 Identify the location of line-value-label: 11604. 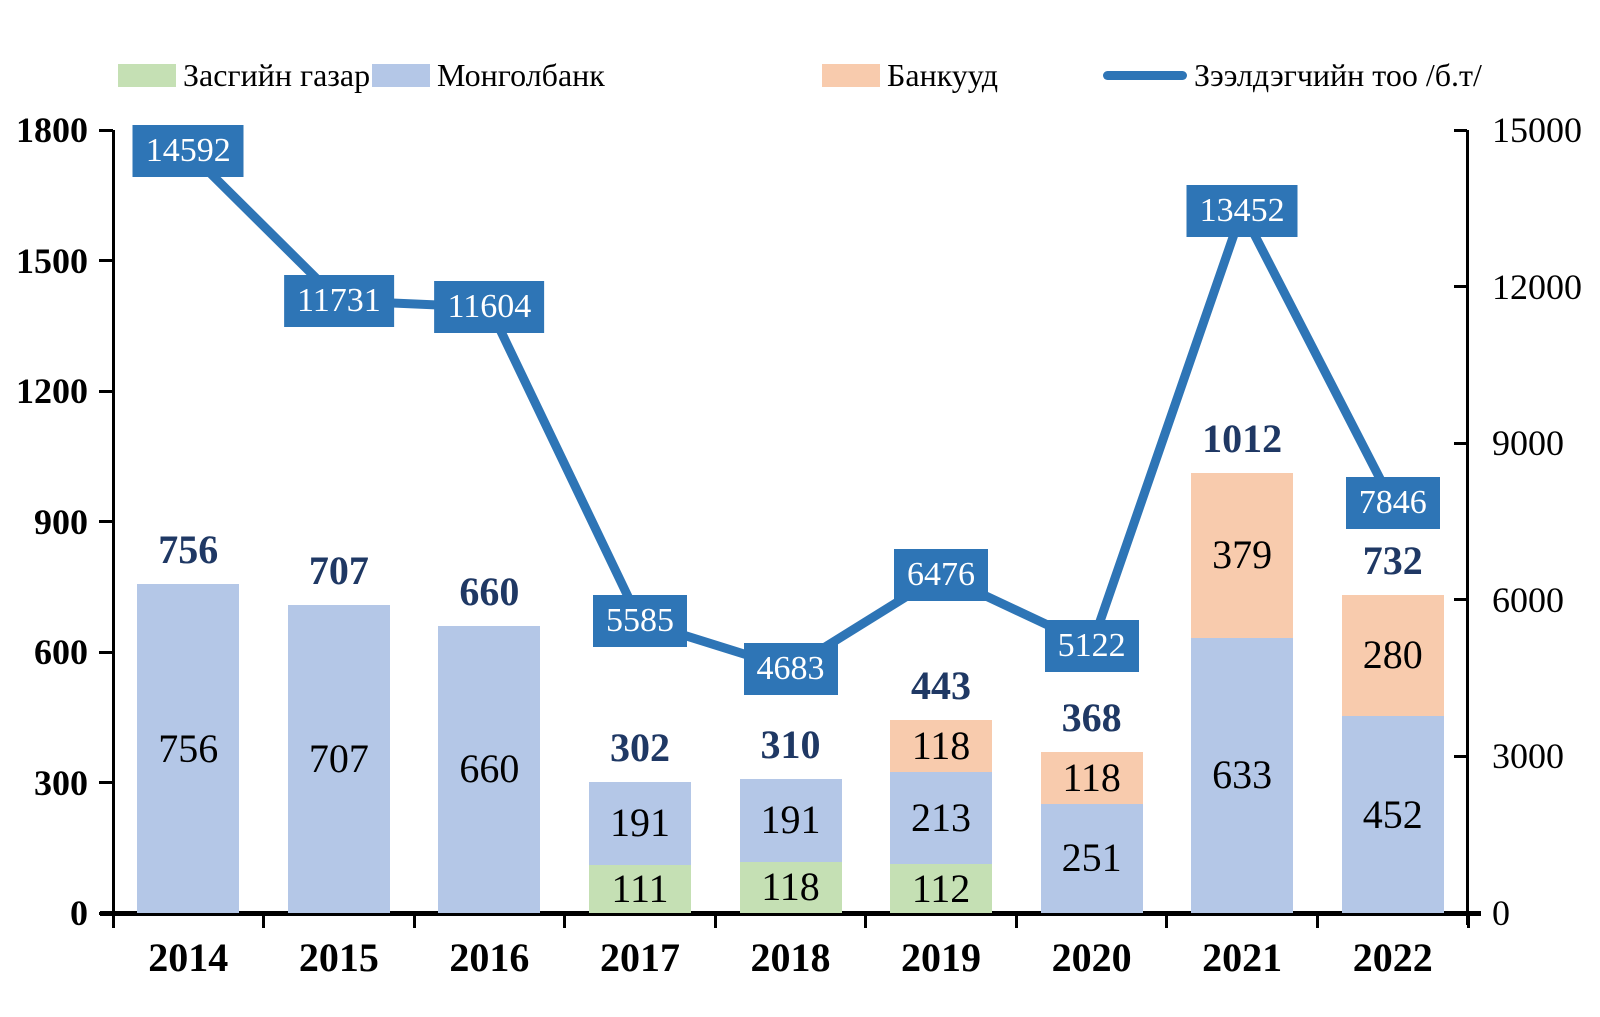
(489, 307).